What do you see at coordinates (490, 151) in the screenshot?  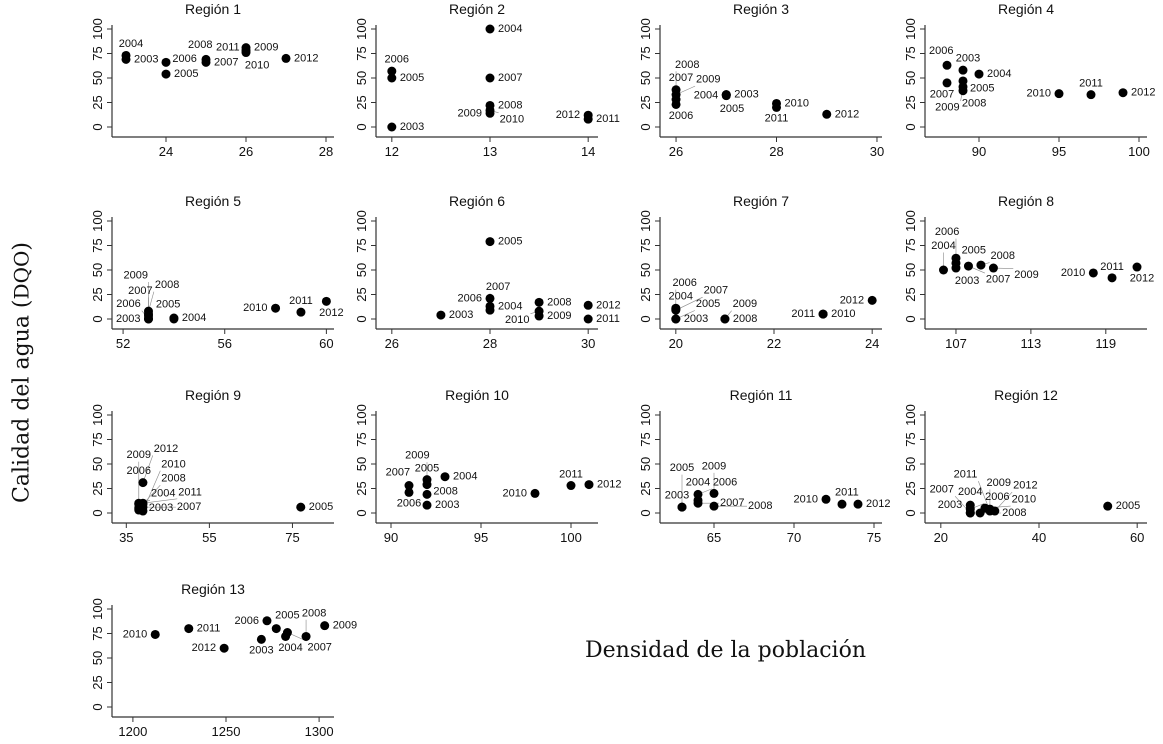 I see `x-tick-label: 13` at bounding box center [490, 151].